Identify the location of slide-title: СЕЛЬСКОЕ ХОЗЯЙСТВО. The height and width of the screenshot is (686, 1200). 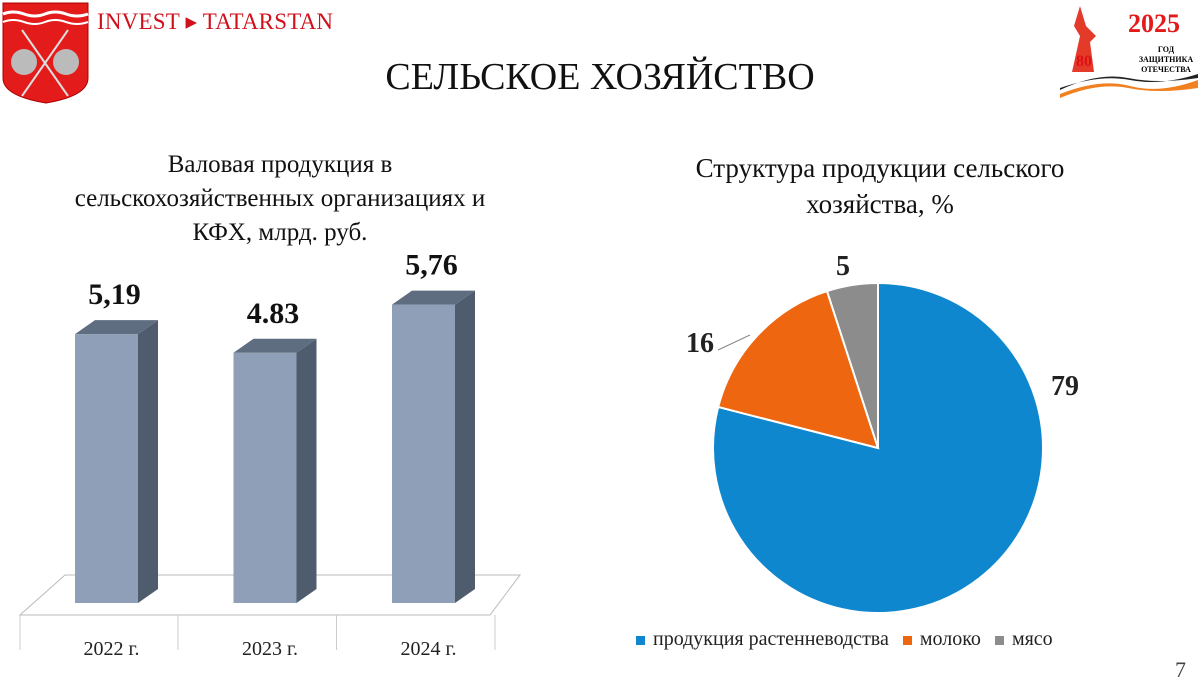
(600, 77).